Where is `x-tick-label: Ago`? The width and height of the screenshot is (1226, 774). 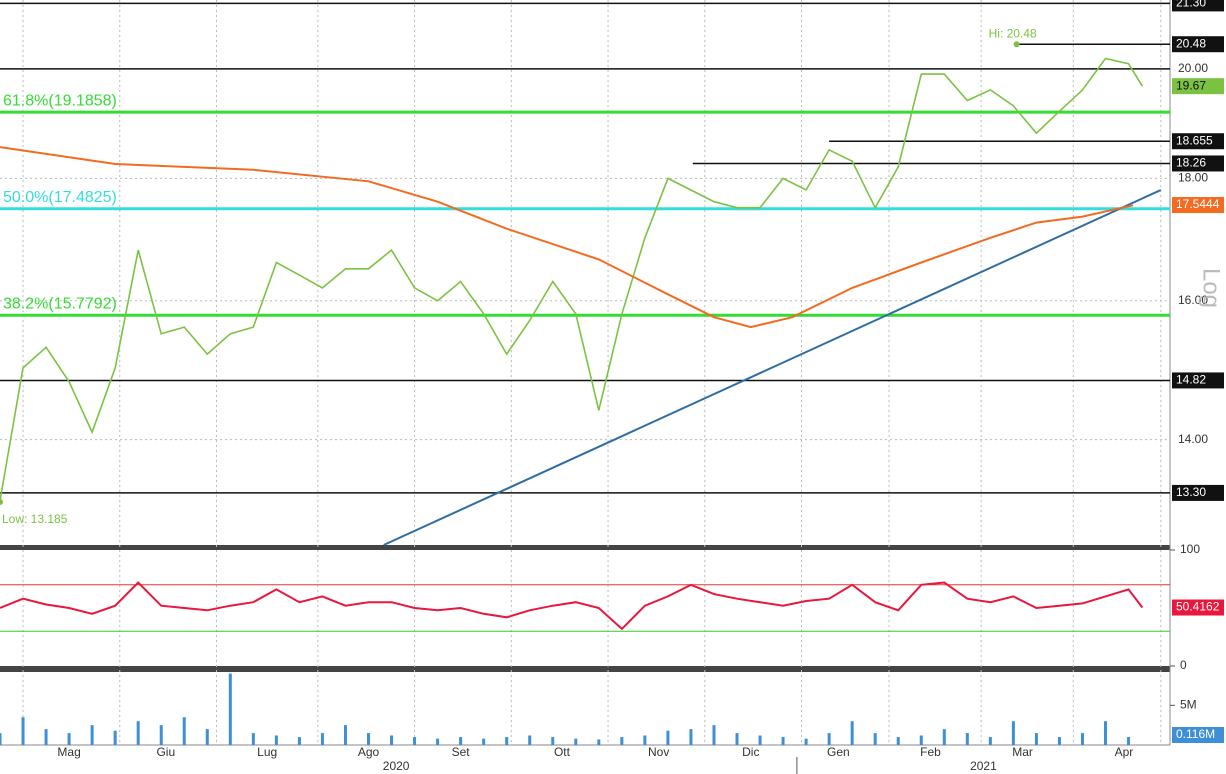
x-tick-label: Ago is located at coordinates (369, 752).